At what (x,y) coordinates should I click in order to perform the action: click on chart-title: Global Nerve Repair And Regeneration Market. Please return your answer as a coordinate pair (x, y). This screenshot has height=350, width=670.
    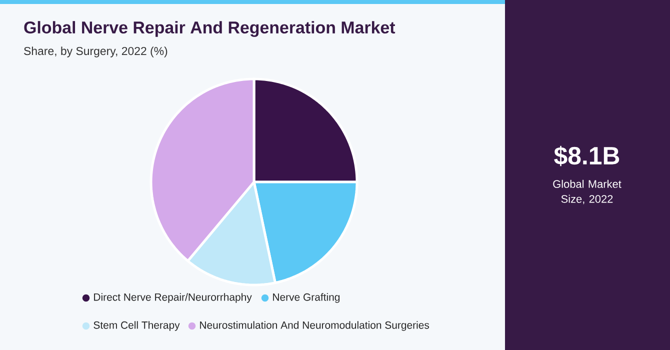
    Looking at the image, I should click on (210, 29).